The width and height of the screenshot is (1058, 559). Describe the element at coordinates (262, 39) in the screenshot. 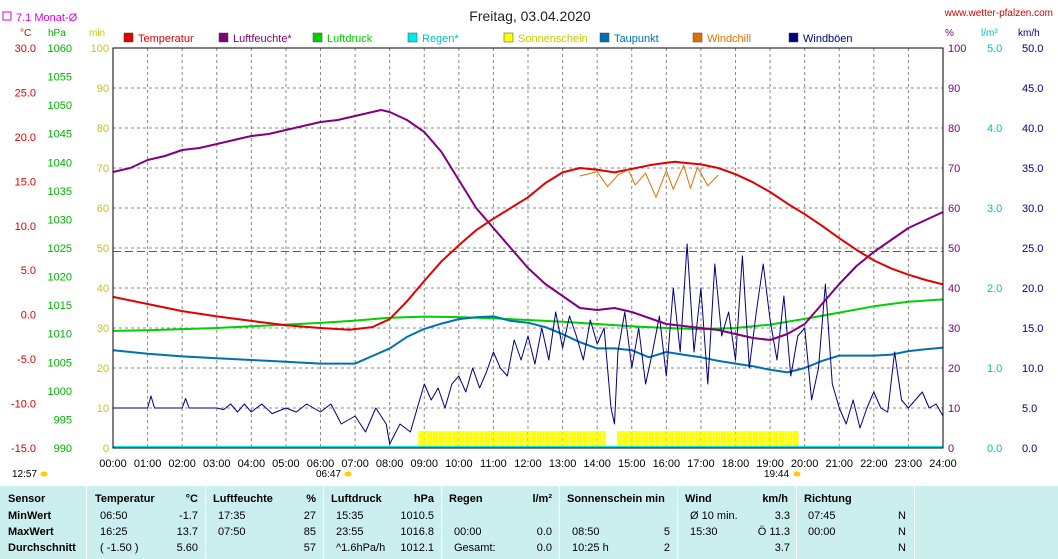

I see `legend-label: Luftfeuchte*` at that location.